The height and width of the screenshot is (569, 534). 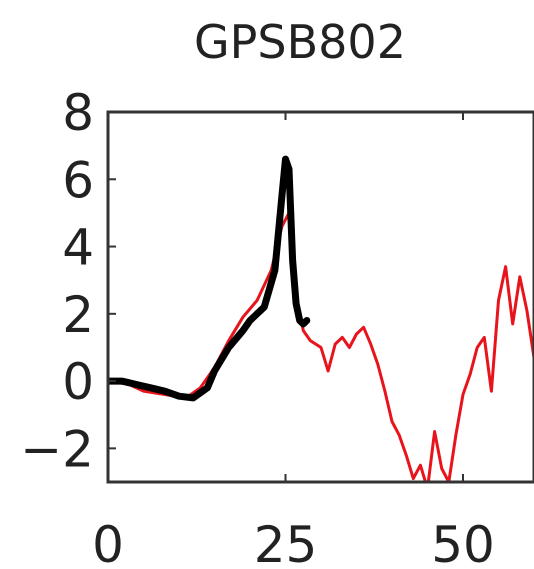 What do you see at coordinates (286, 542) in the screenshot?
I see `x-tick-label: 25` at bounding box center [286, 542].